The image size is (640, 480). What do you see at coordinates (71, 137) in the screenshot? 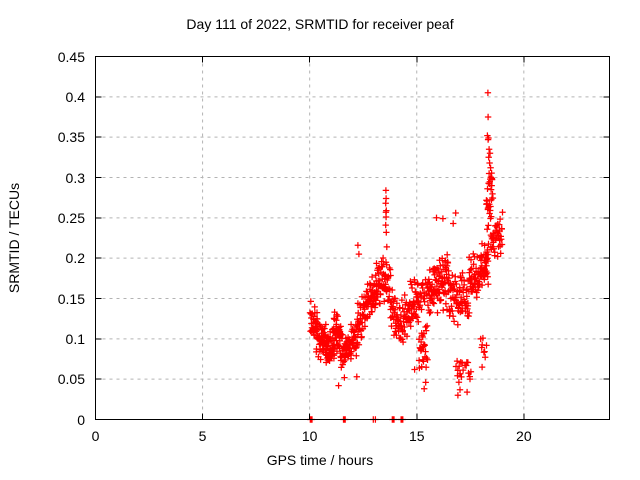
I see `y-tick-label: 0.35` at bounding box center [71, 137].